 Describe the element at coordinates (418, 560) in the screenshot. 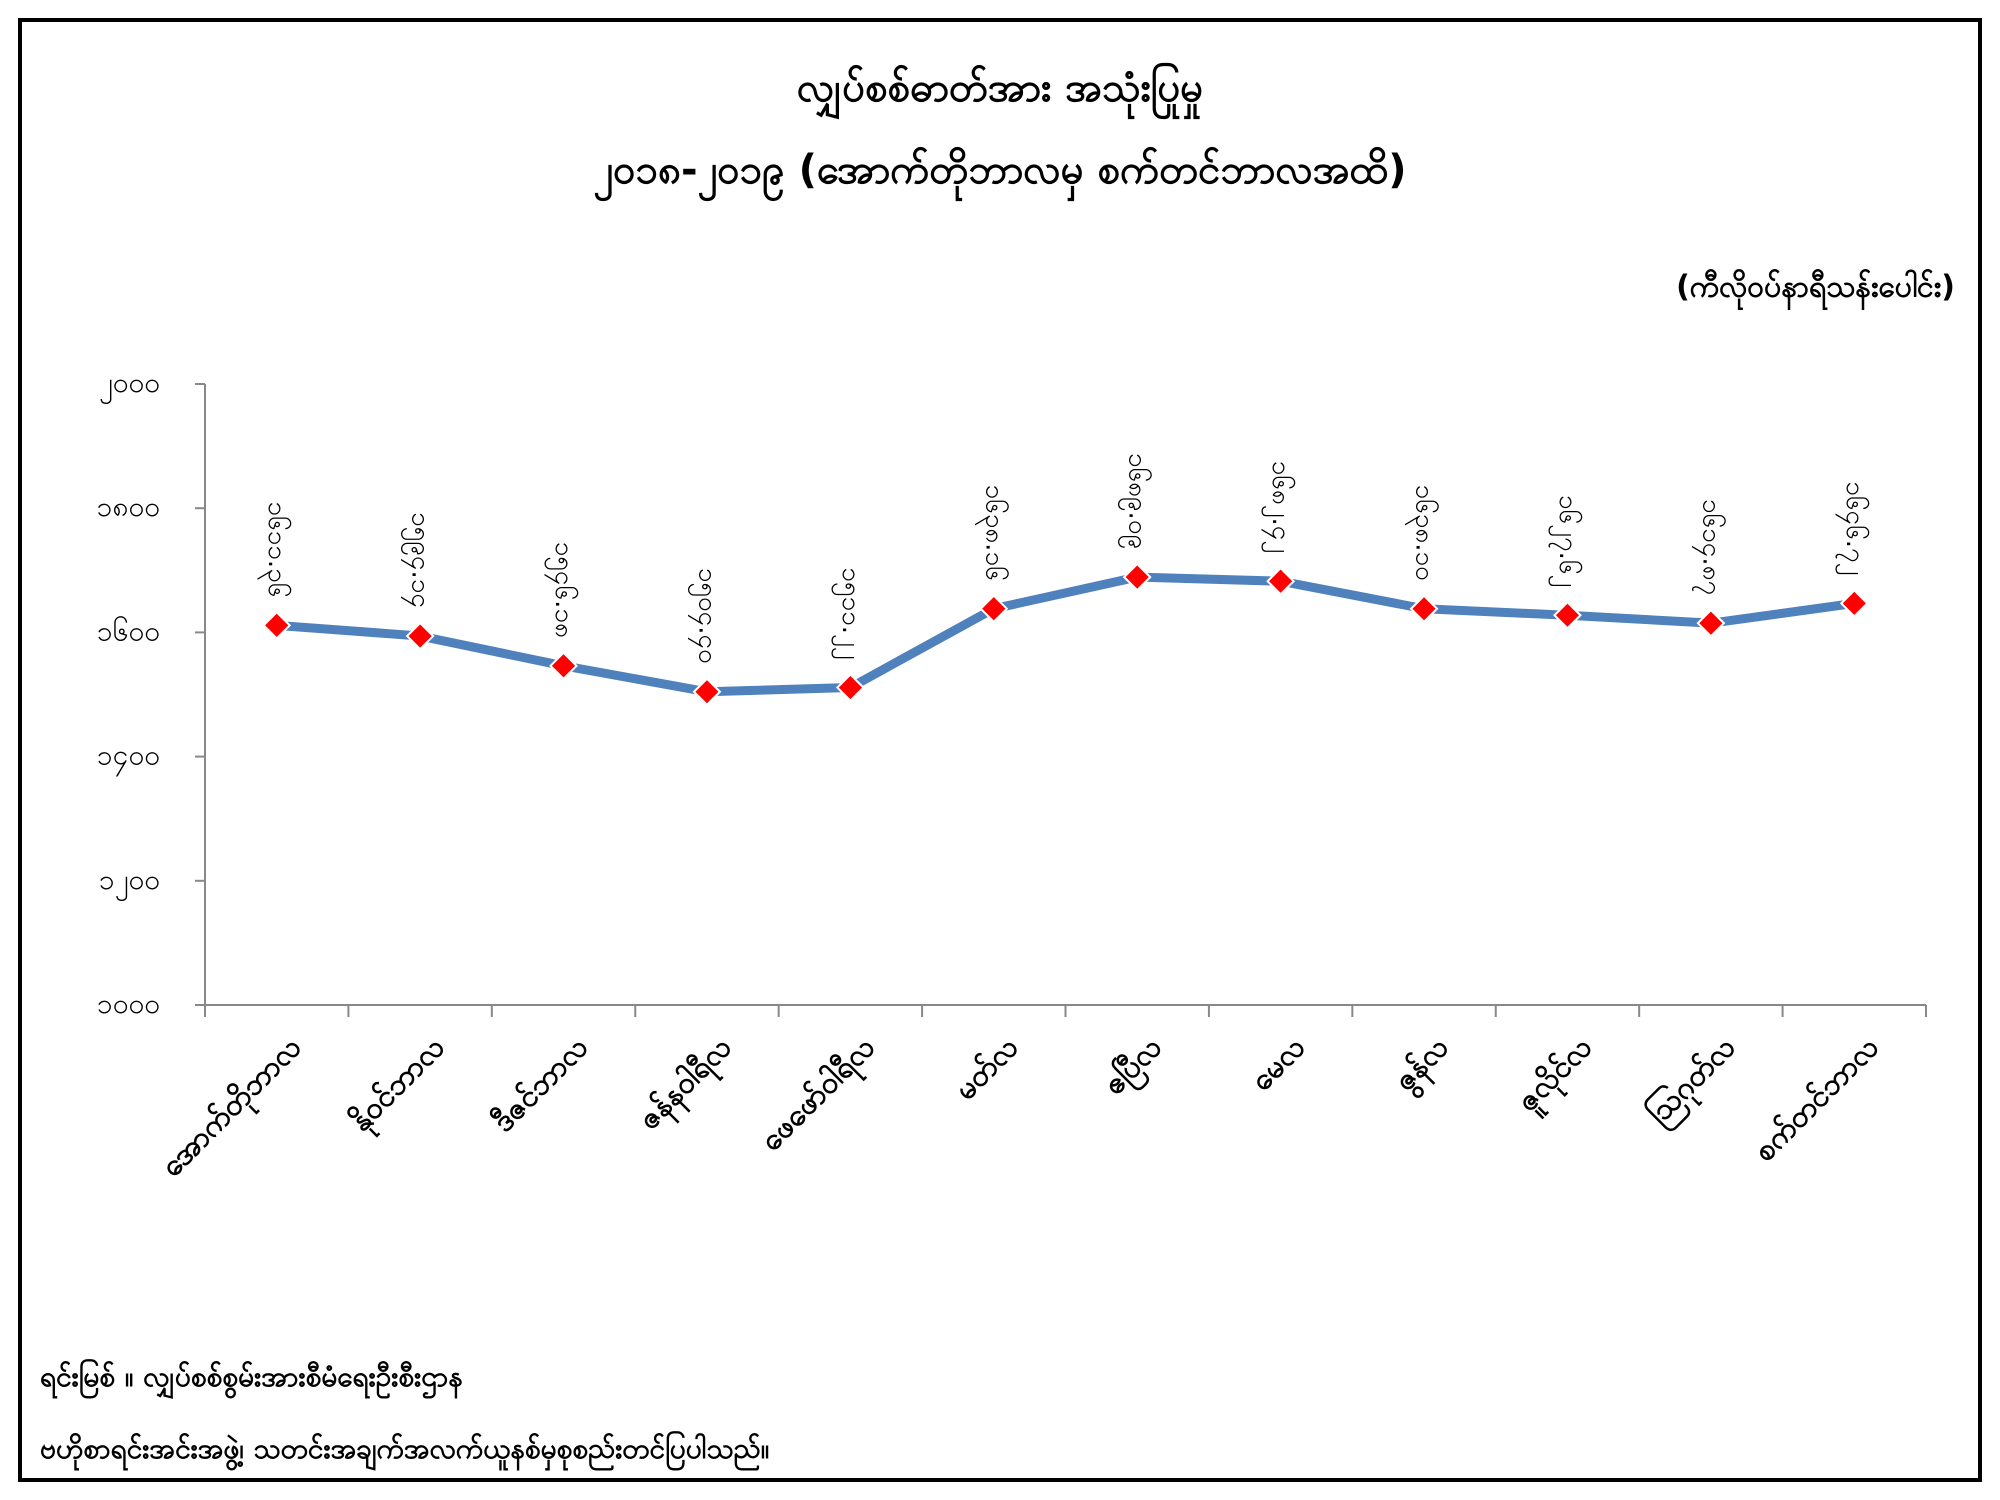

I see `value-label: ၁၅၉၄.၁၄` at that location.